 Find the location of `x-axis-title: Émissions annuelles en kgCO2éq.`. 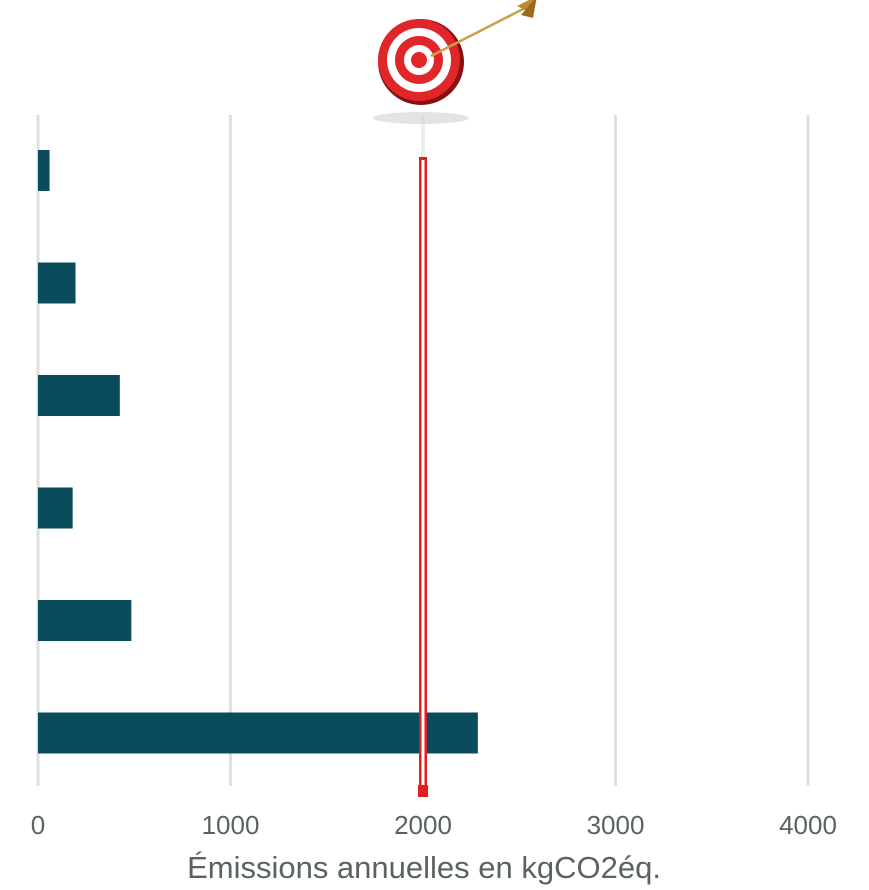

x-axis-title: Émissions annuelles en kgCO2éq. is located at coordinates (424, 867).